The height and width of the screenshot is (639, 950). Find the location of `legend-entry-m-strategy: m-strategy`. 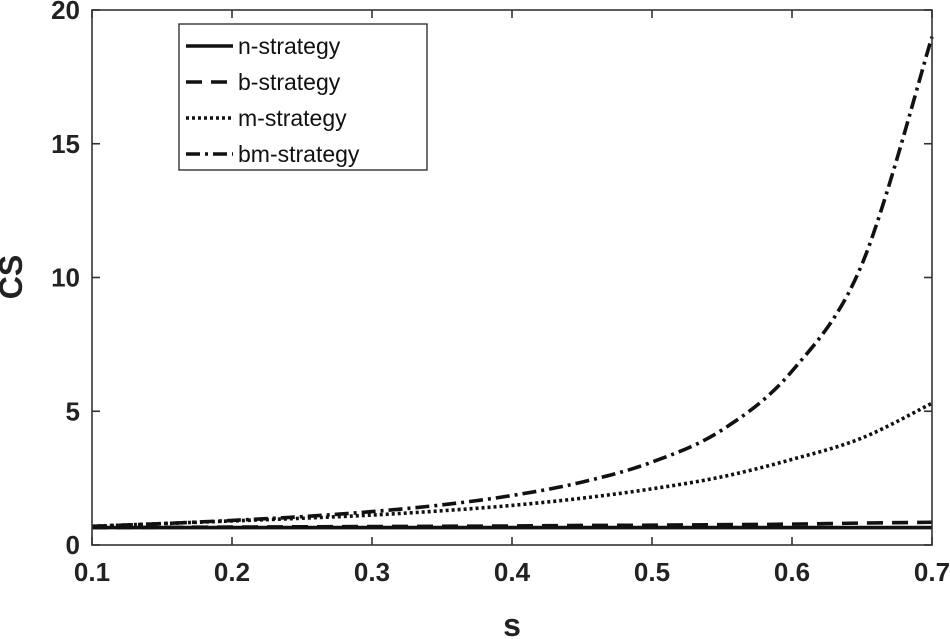

legend-entry-m-strategy: m-strategy is located at coordinates (266, 118).